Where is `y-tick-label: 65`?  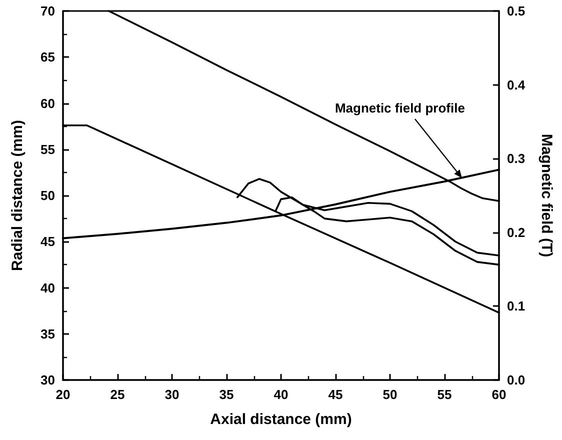 y-tick-label: 65 is located at coordinates (47, 57).